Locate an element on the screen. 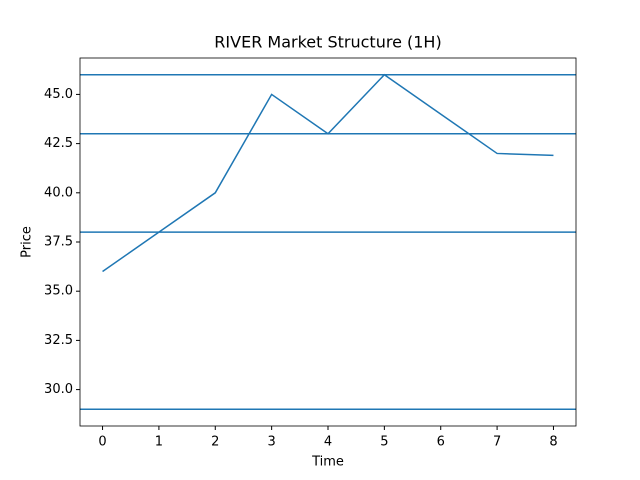  x-tick-label: 4 is located at coordinates (328, 442).